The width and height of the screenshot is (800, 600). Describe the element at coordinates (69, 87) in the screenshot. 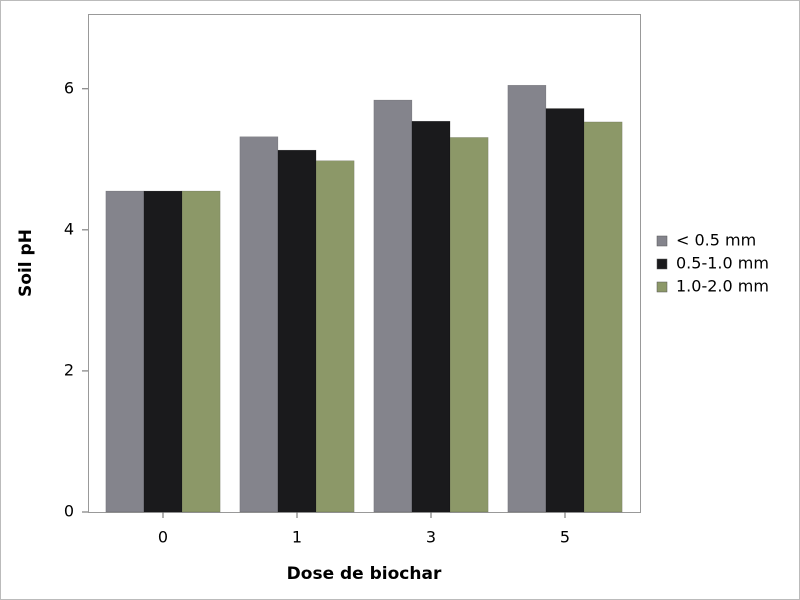

I see `y-tick-label: 6` at that location.